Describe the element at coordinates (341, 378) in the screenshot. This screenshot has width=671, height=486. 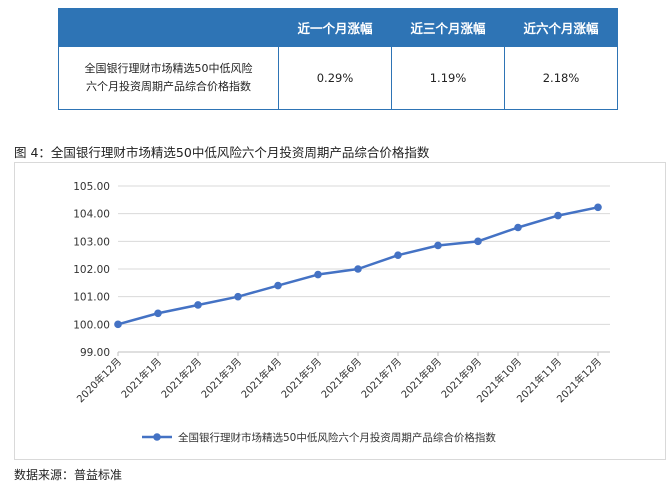
I see `x-tick-label: 2021年6月` at that location.